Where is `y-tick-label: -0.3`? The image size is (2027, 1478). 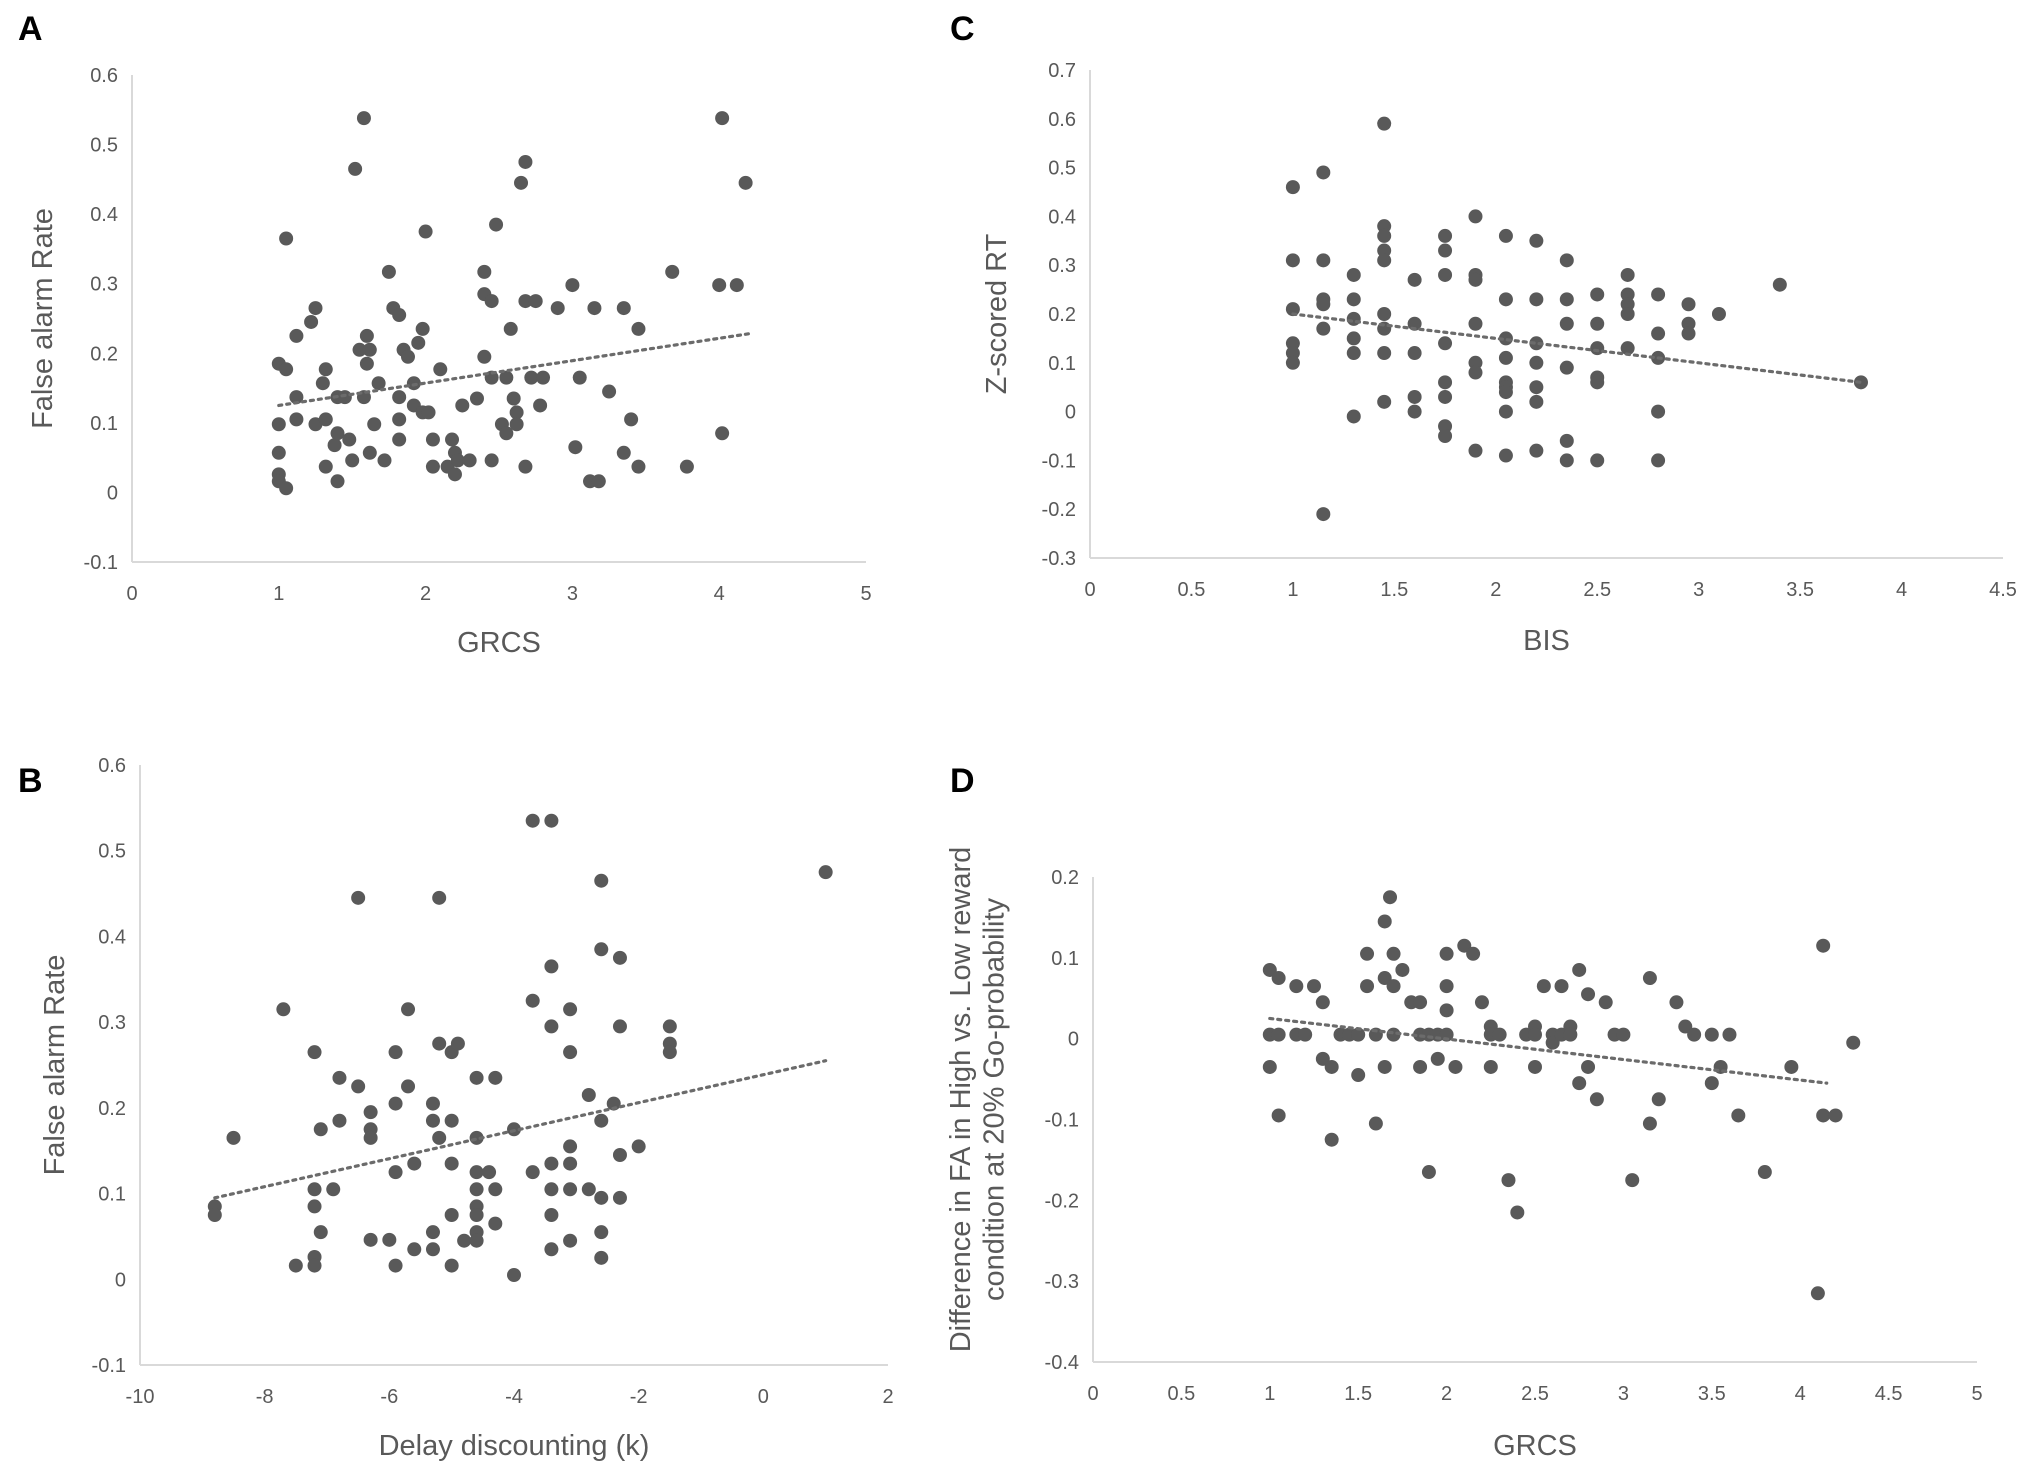
y-tick-label: -0.3 is located at coordinates (1062, 1282).